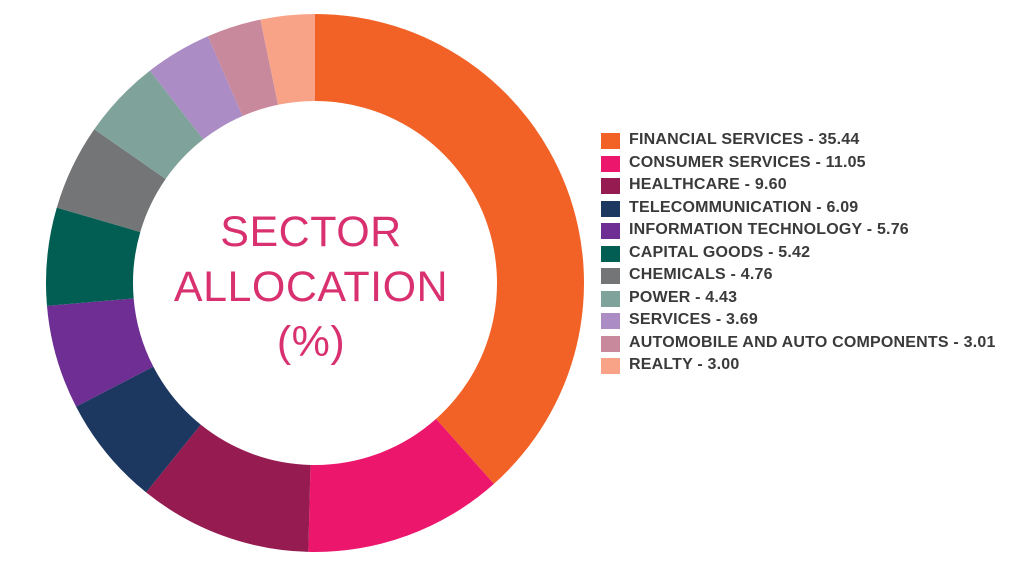  What do you see at coordinates (803, 365) in the screenshot?
I see `legend-item: REALTY - 3.00` at bounding box center [803, 365].